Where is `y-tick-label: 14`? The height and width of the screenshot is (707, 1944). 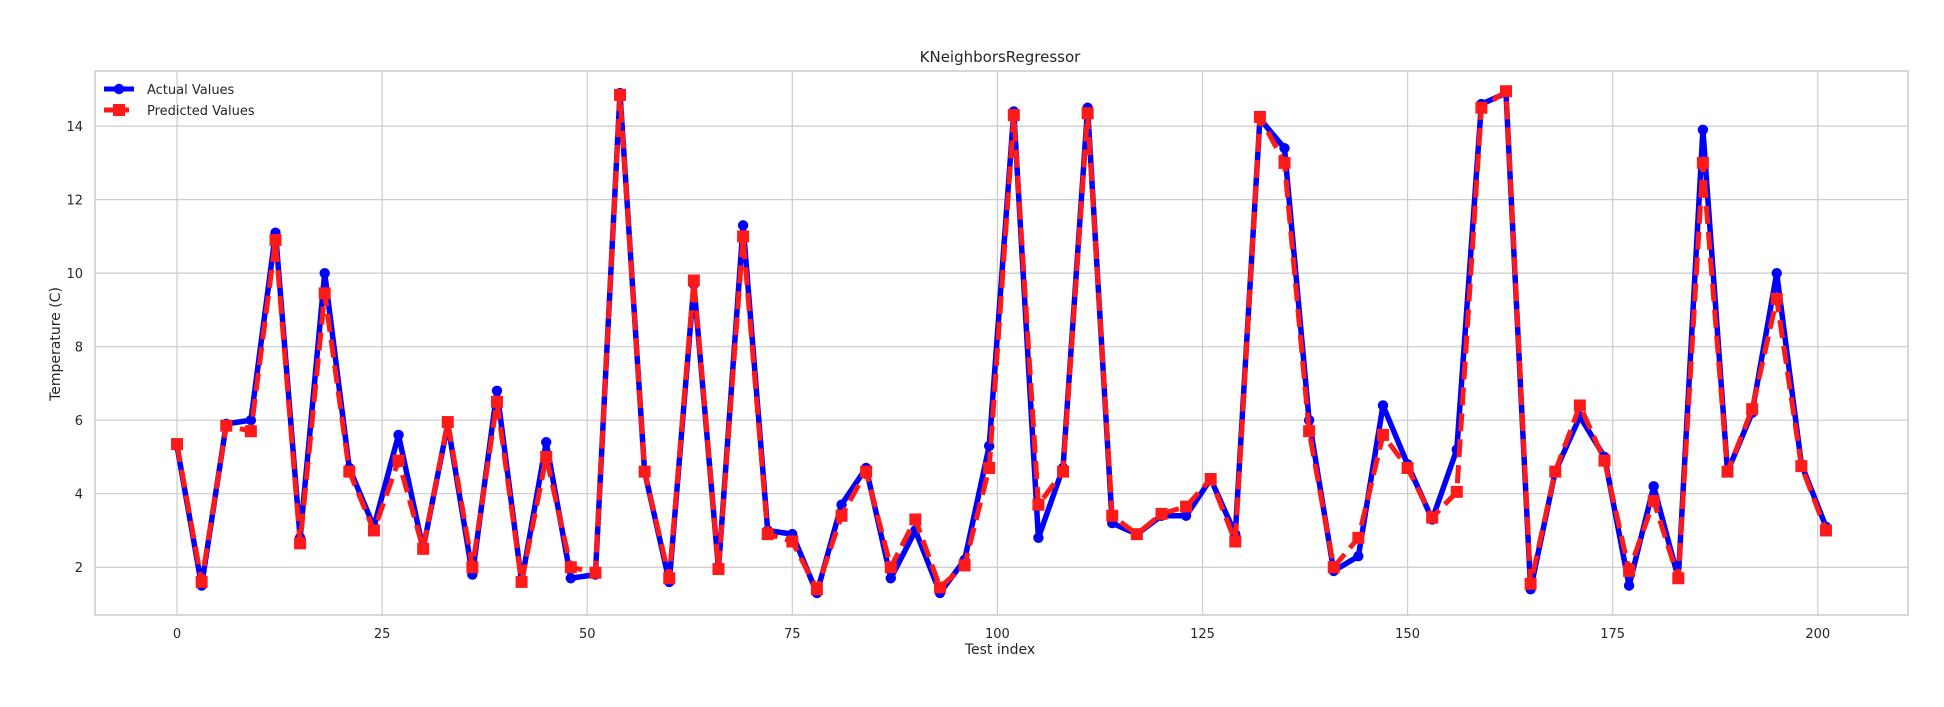
y-tick-label: 14 is located at coordinates (74, 127).